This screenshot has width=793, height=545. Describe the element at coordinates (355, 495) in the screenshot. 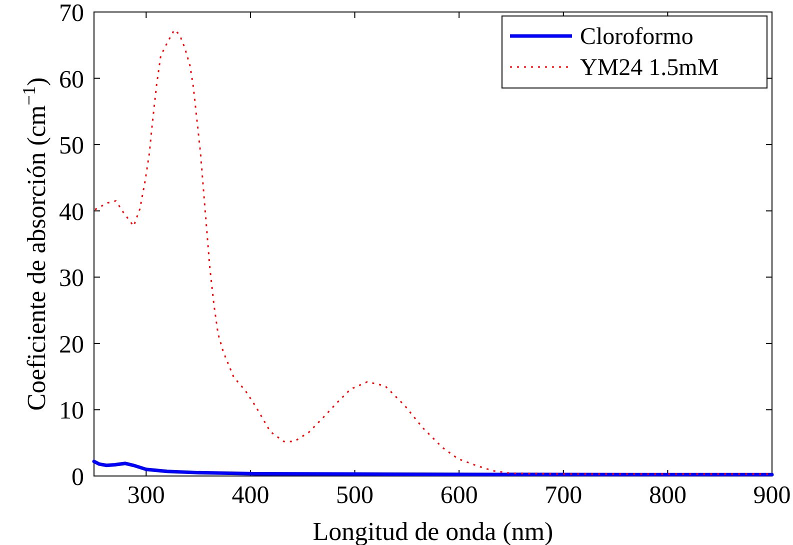

I see `x-tick-label: 500` at that location.